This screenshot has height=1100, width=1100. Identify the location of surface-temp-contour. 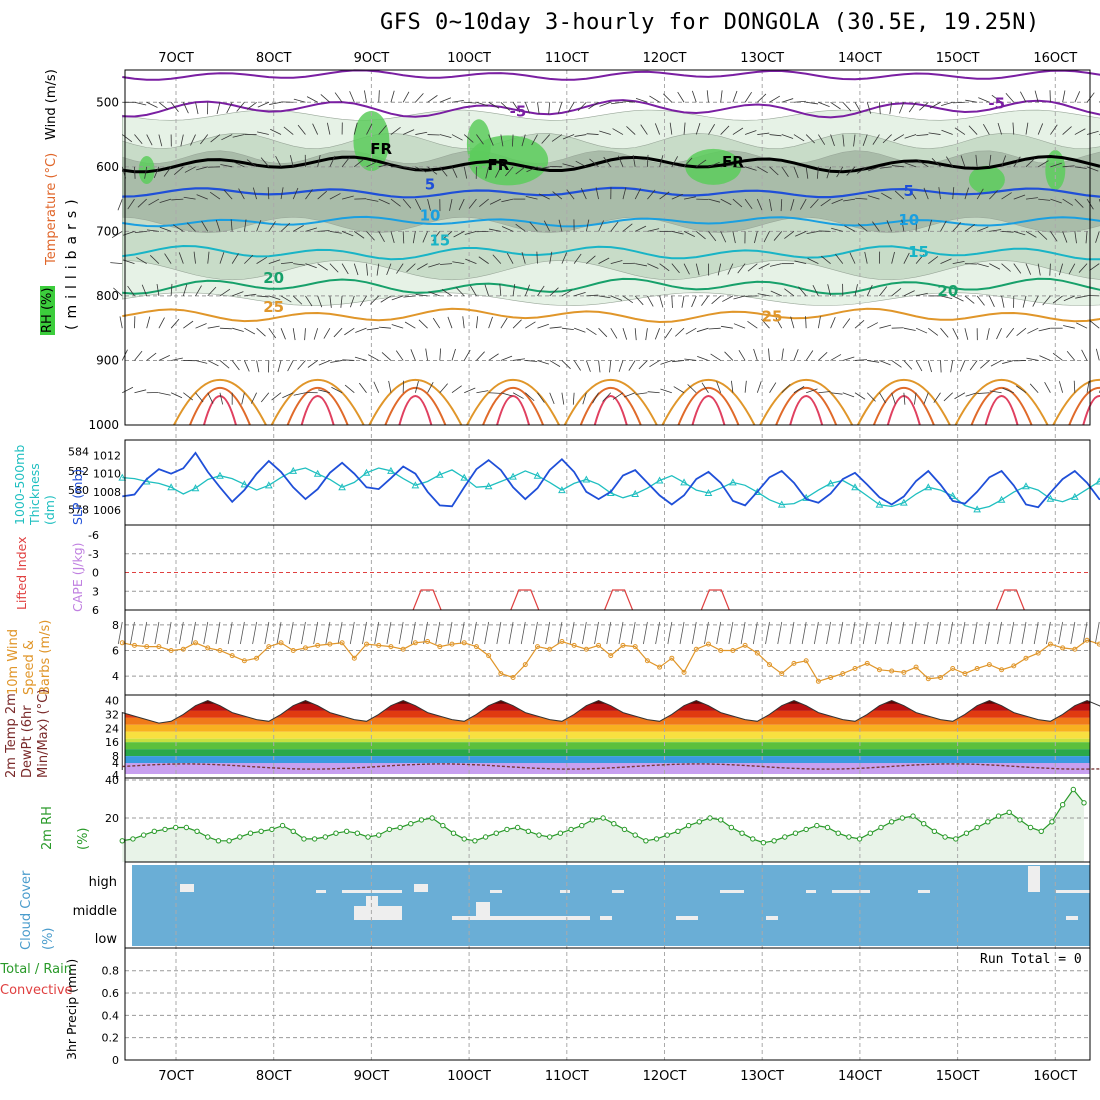
(610, 406).